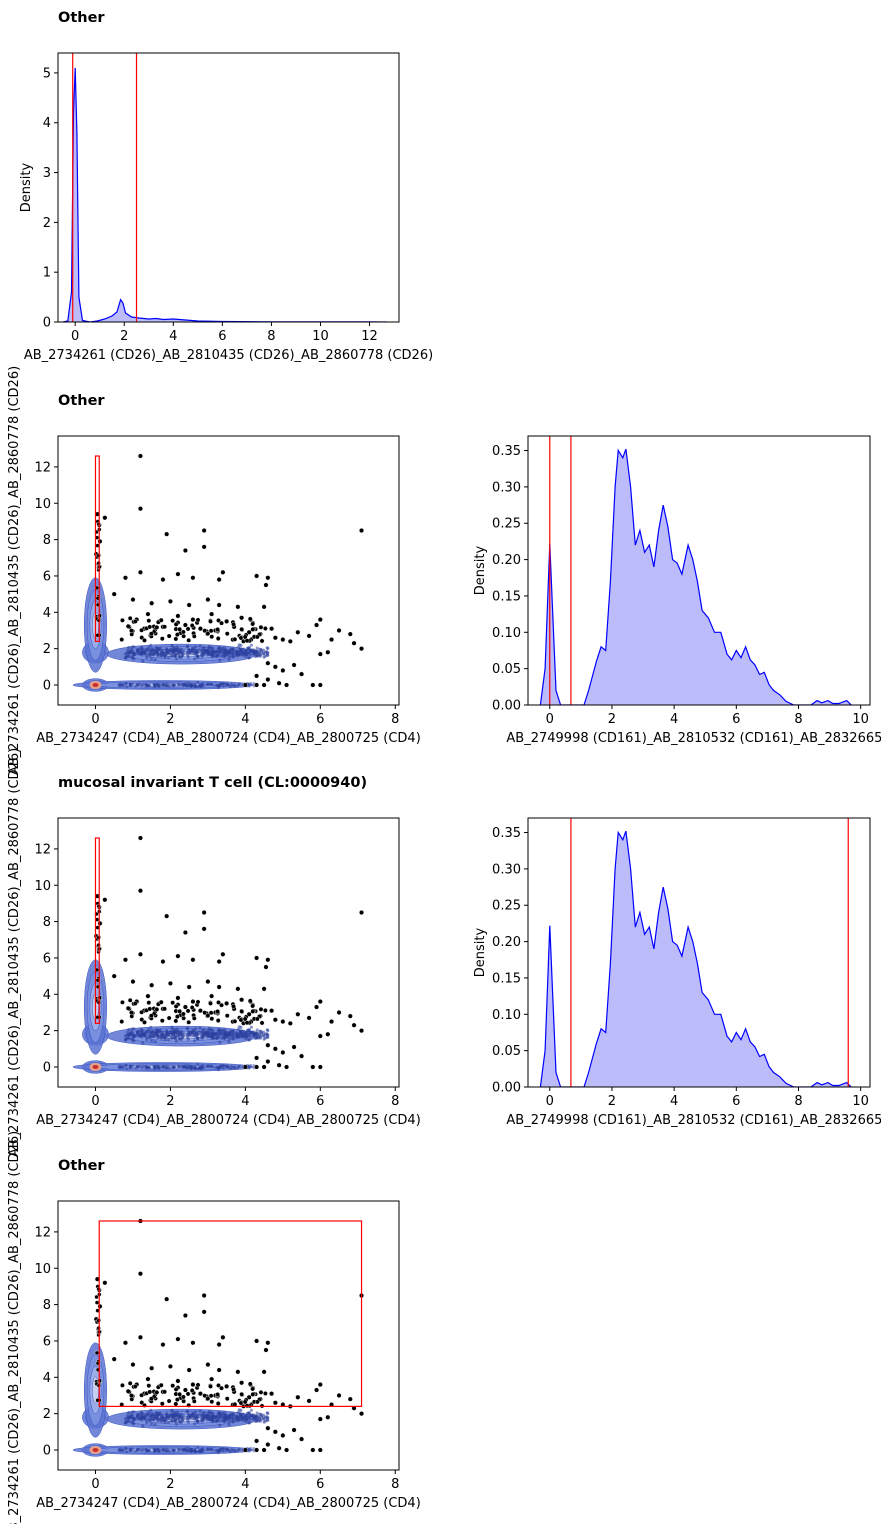 This screenshot has height=1524, width=881. I want to click on axes-frame, so click(228, 1335).